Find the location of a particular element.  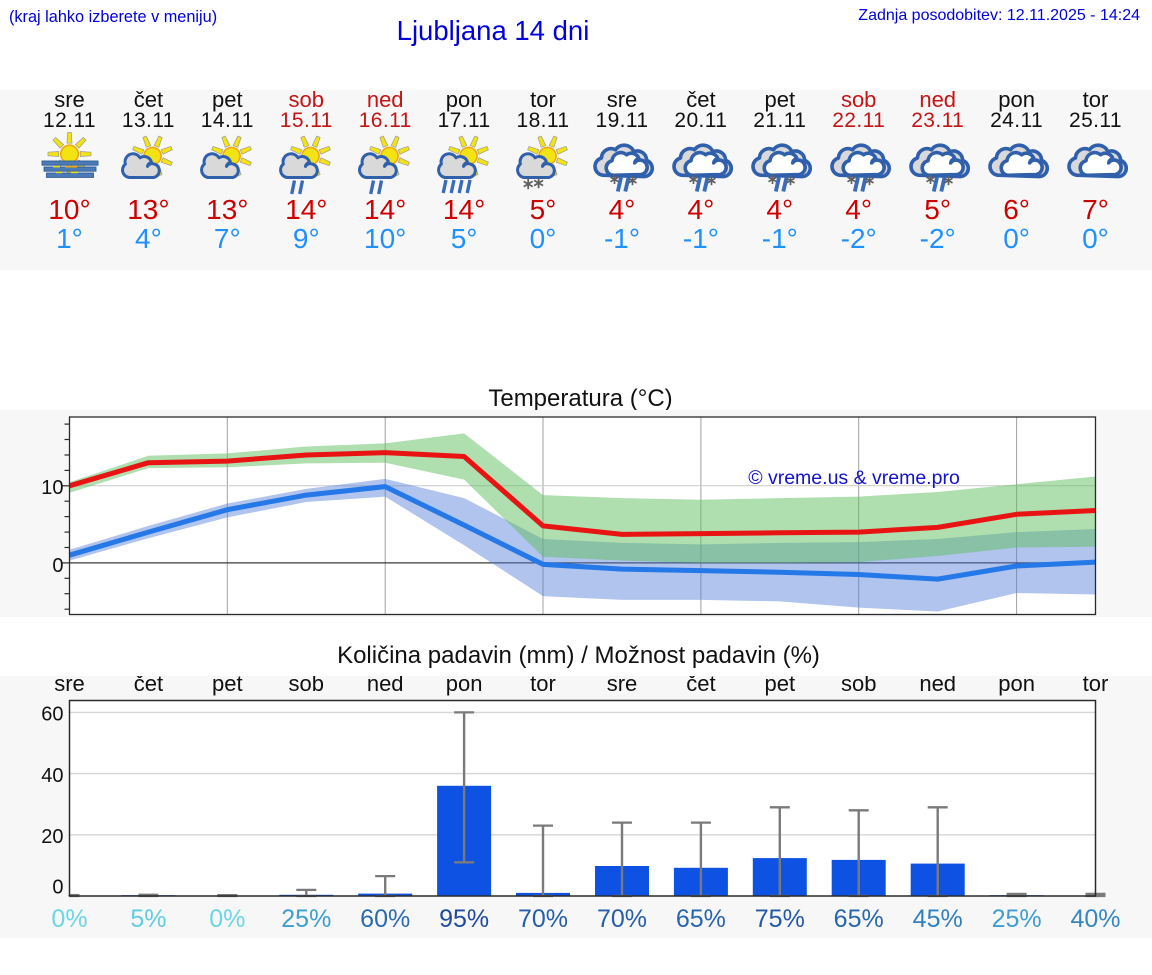

svg-text: 45% is located at coordinates (938, 919).